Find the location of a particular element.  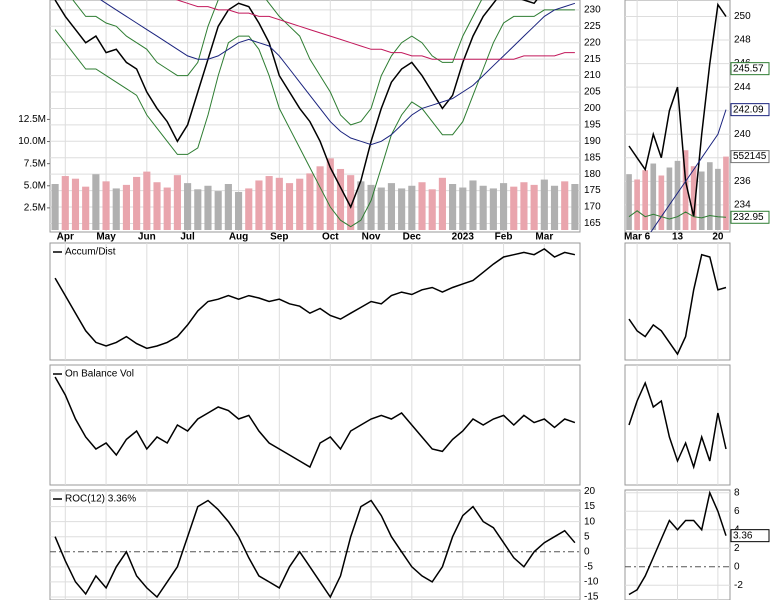

y-tick-label: -10 is located at coordinates (591, 582).